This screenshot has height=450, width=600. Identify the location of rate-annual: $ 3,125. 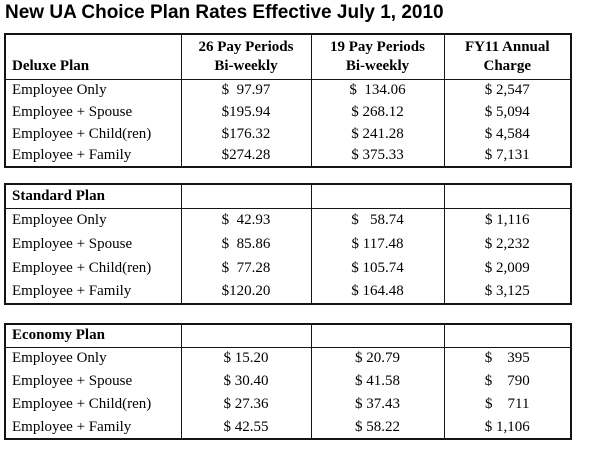
(507, 292).